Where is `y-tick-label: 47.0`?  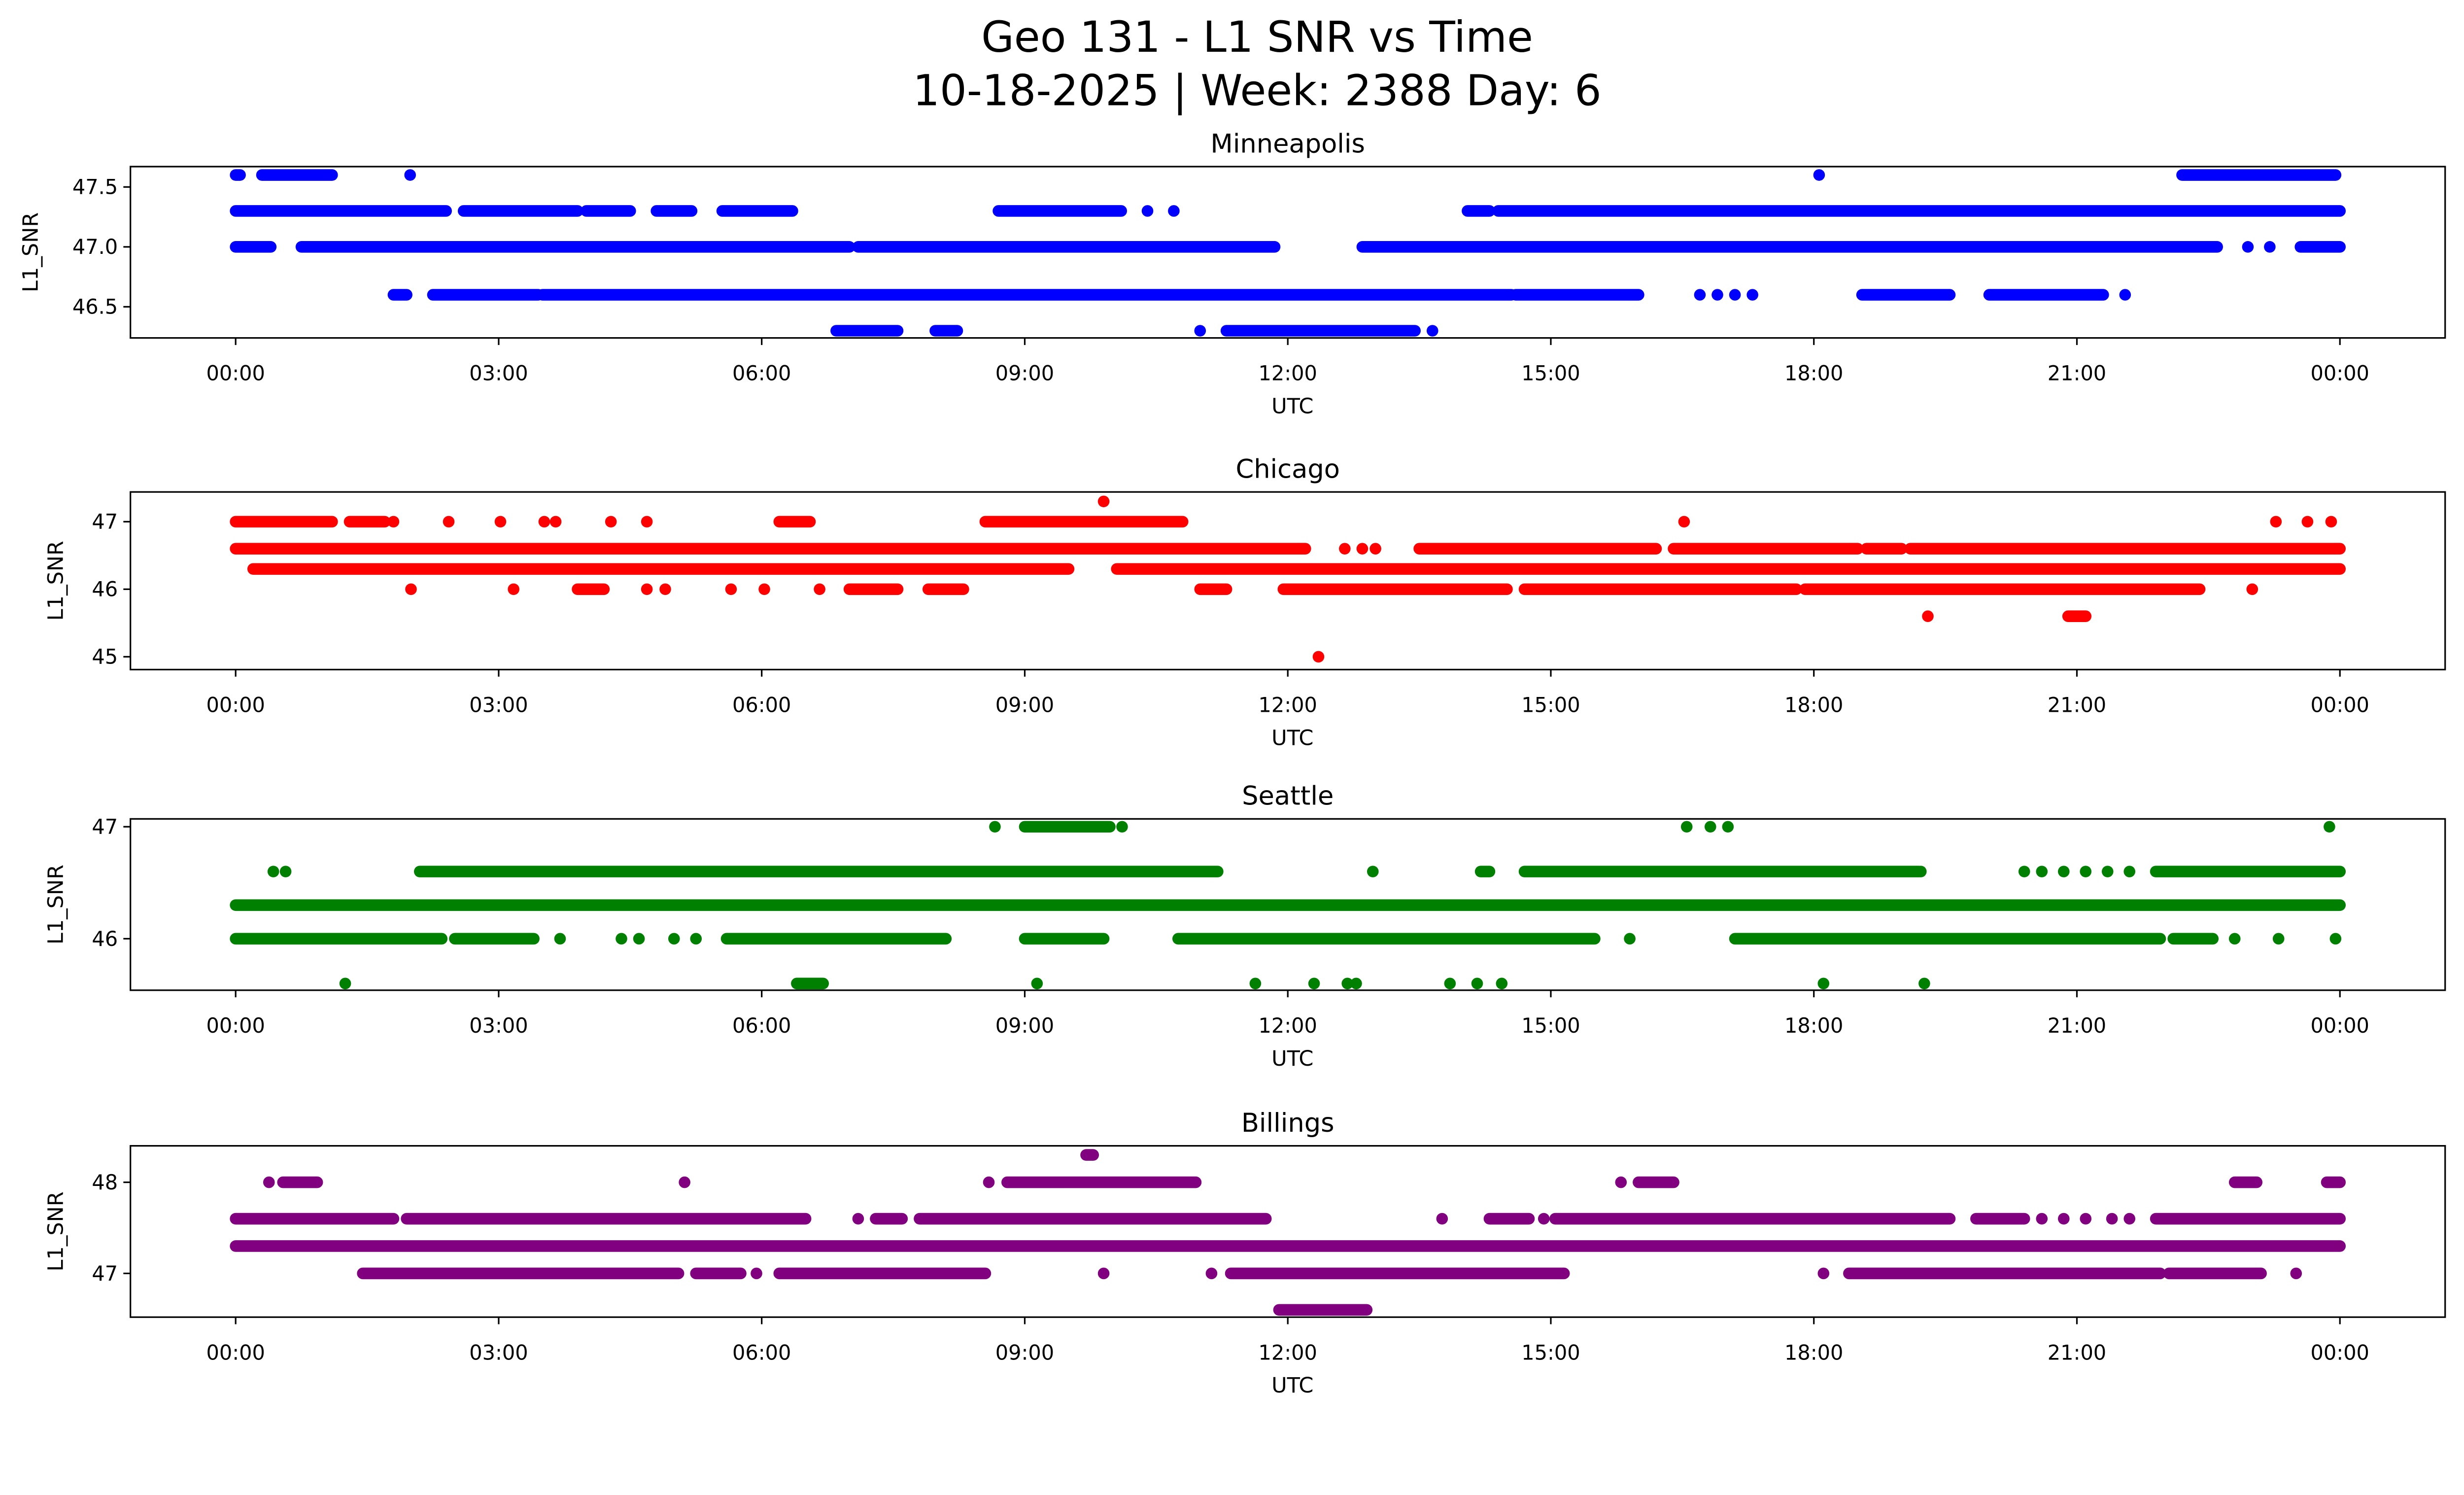 y-tick-label: 47.0 is located at coordinates (95, 247).